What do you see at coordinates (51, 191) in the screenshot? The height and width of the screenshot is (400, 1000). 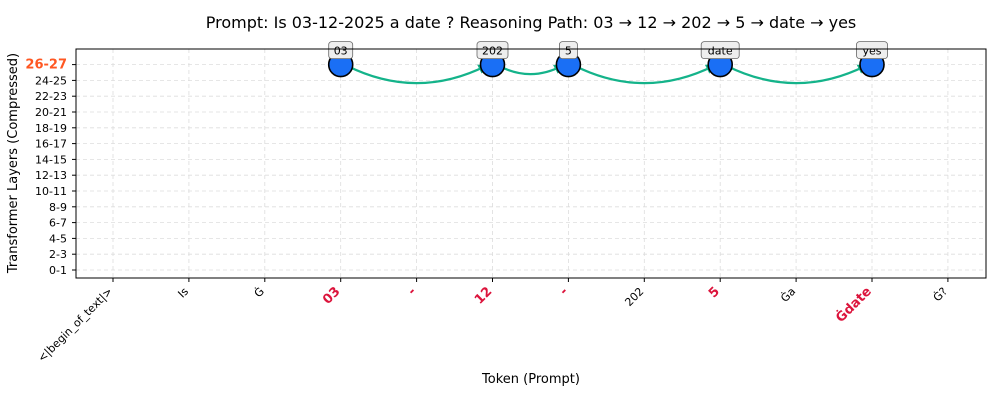 I see `y-tick-label: 10-11` at bounding box center [51, 191].